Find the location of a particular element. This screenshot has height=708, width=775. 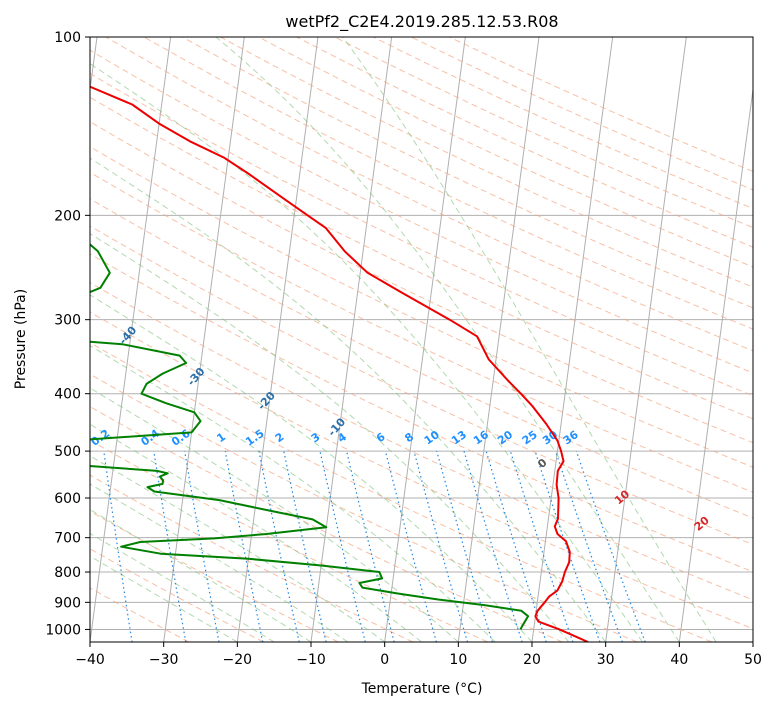

y-tick-label: 700 is located at coordinates (67, 539).